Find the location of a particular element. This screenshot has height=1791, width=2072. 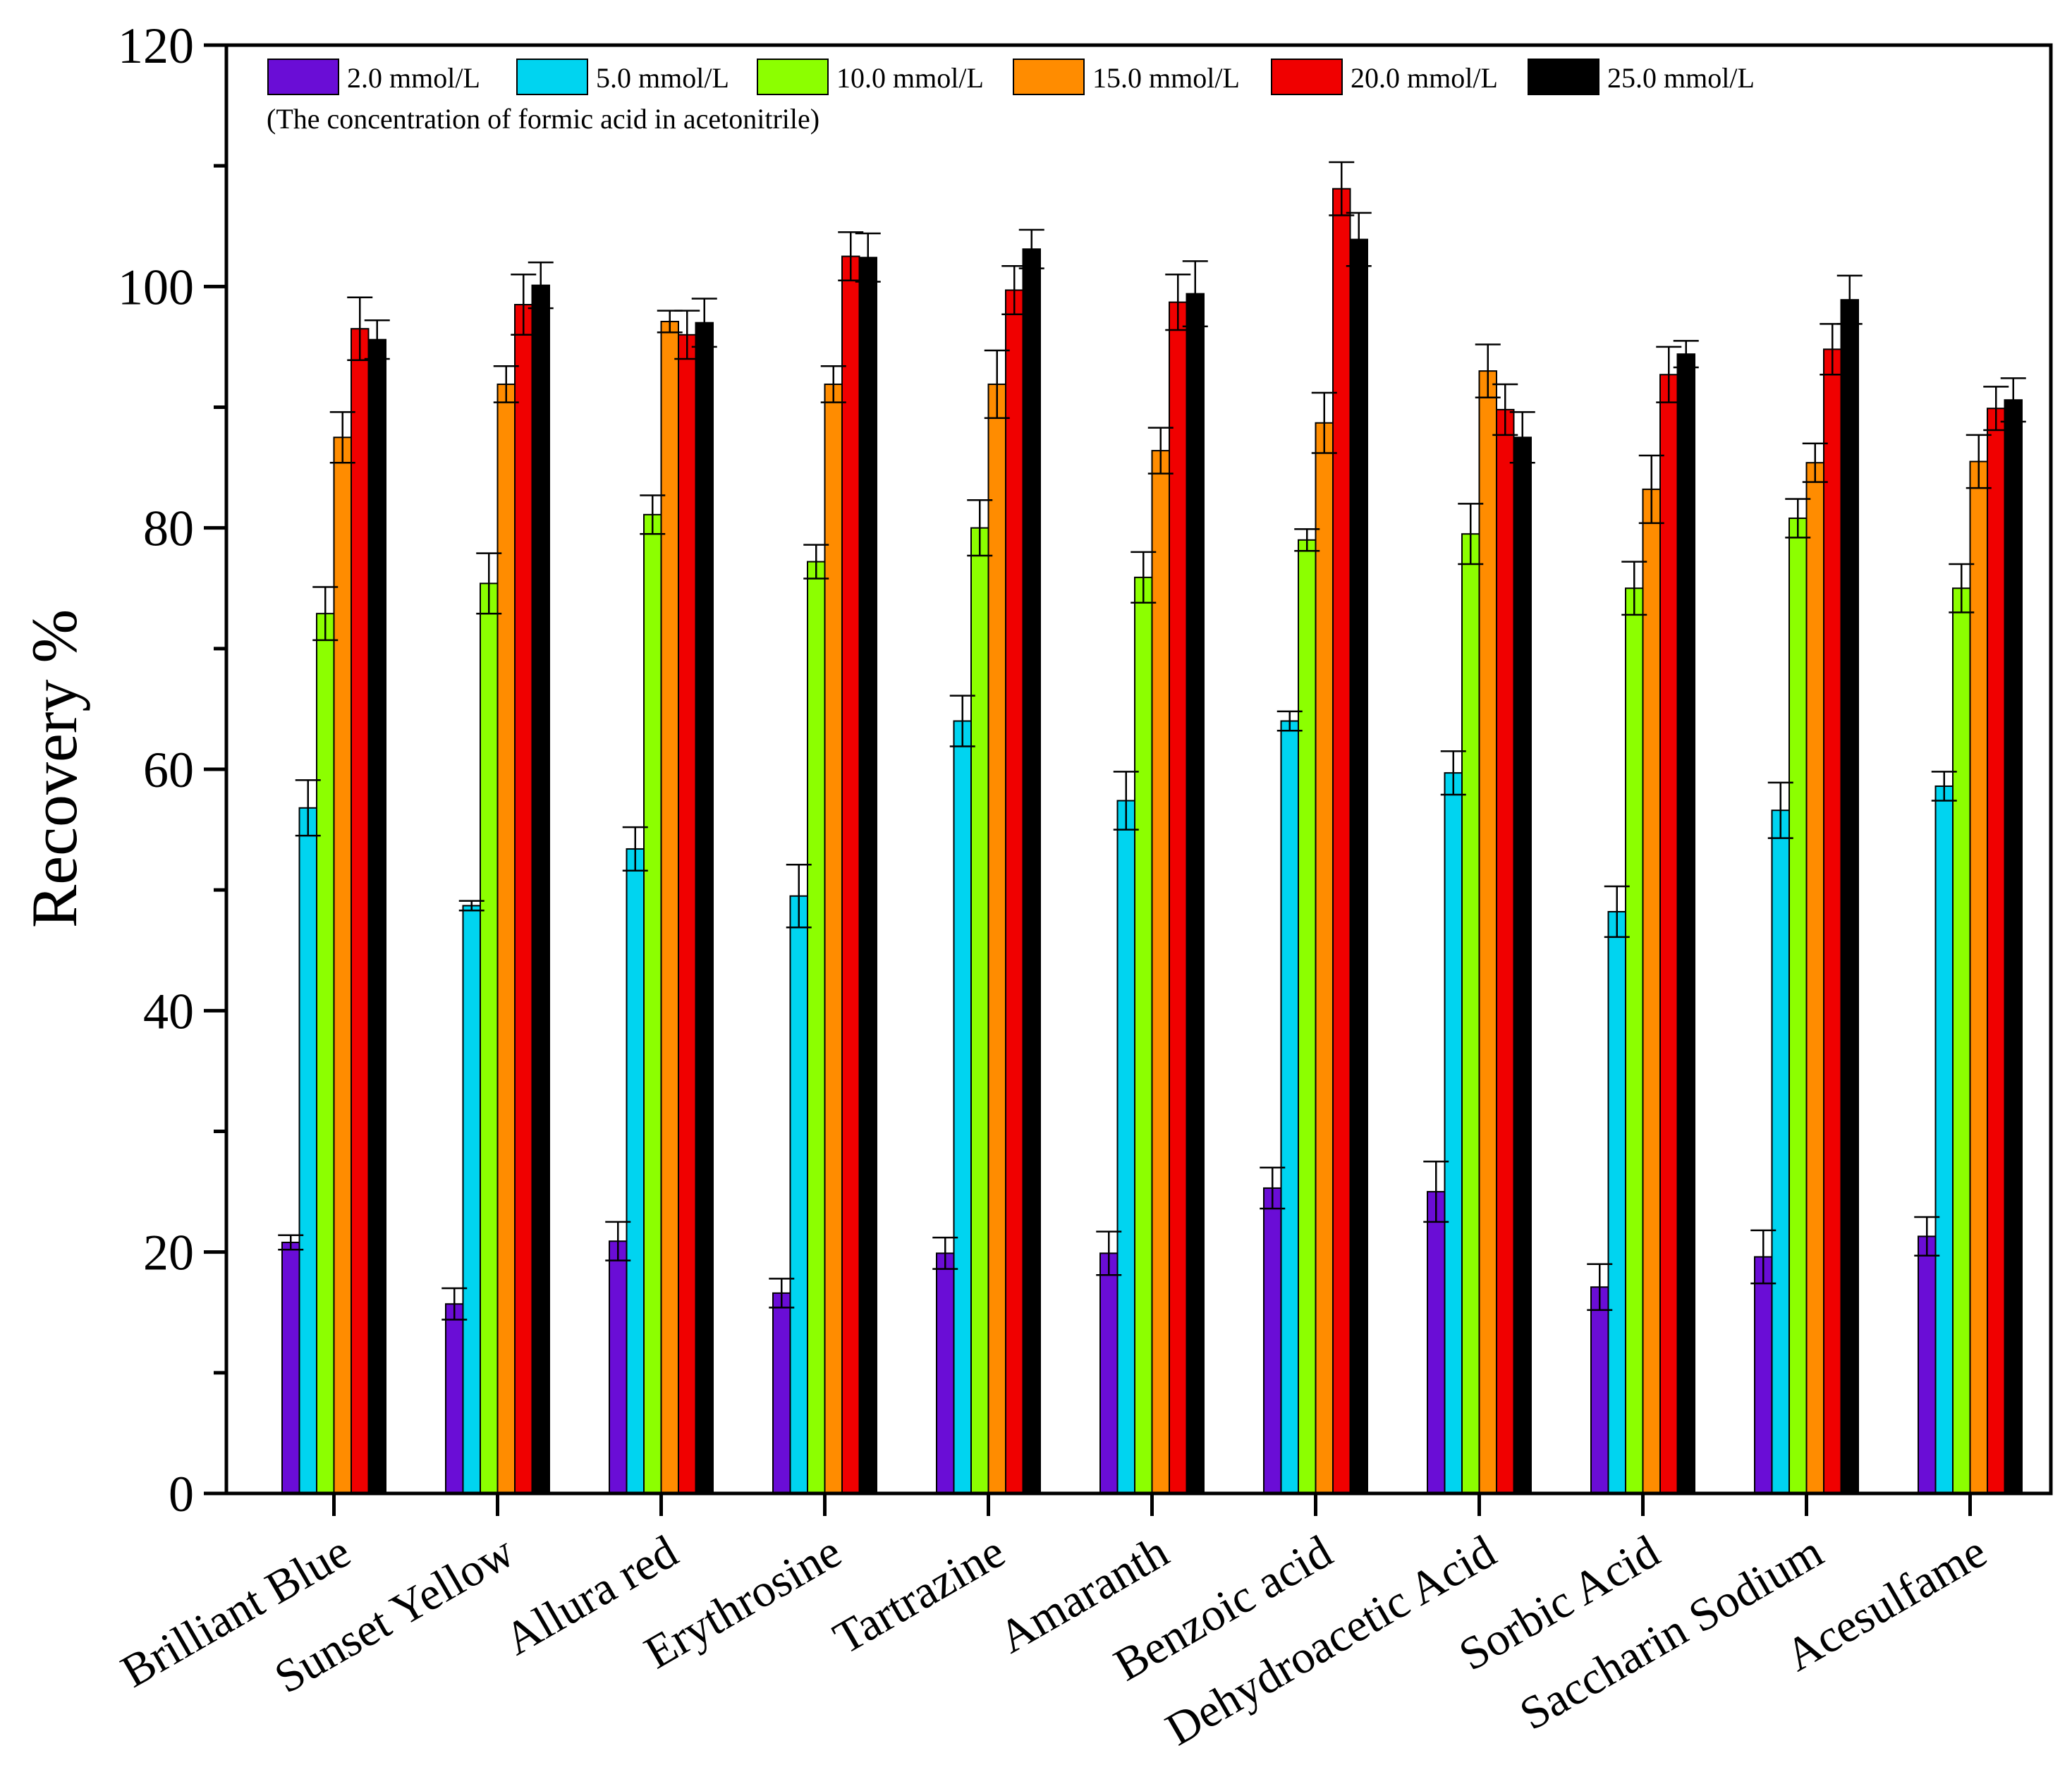

legend-entry-label: 15.0 mmol/L is located at coordinates (1166, 78).